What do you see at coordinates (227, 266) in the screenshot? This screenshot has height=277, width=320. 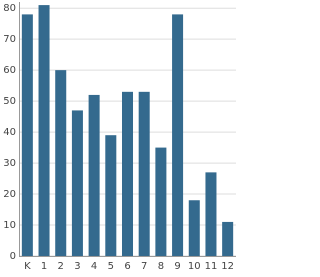 I see `x-tick-label: 12` at bounding box center [227, 266].